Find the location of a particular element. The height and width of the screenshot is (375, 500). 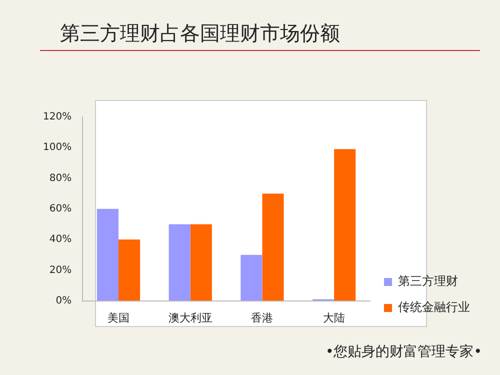

y-tick-label: 80% is located at coordinates (60, 178).